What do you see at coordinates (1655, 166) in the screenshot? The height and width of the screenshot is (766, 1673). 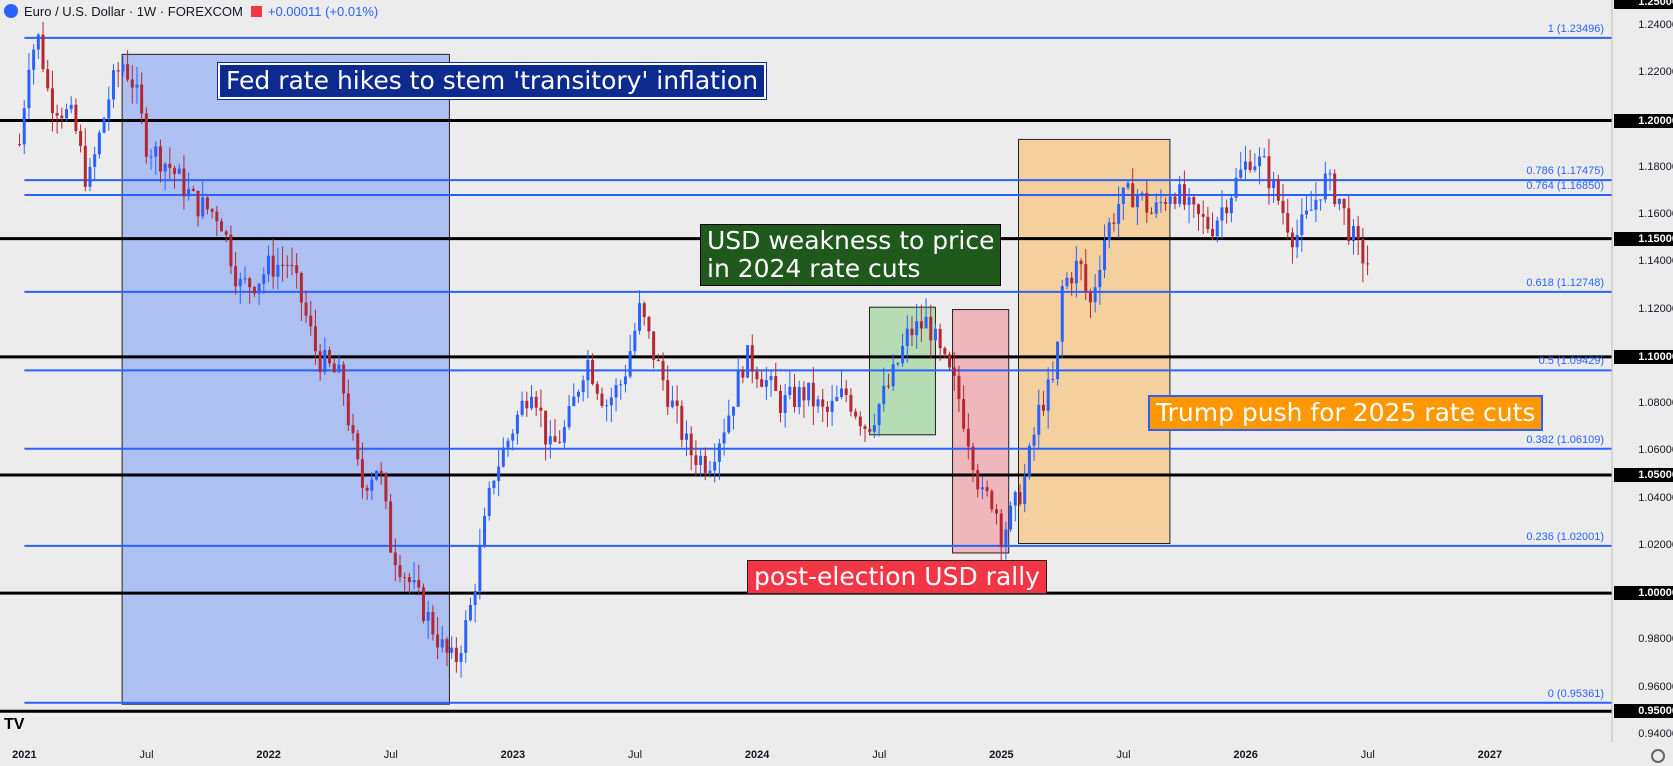 I see `price-tick-label: 1.18000` at bounding box center [1655, 166].